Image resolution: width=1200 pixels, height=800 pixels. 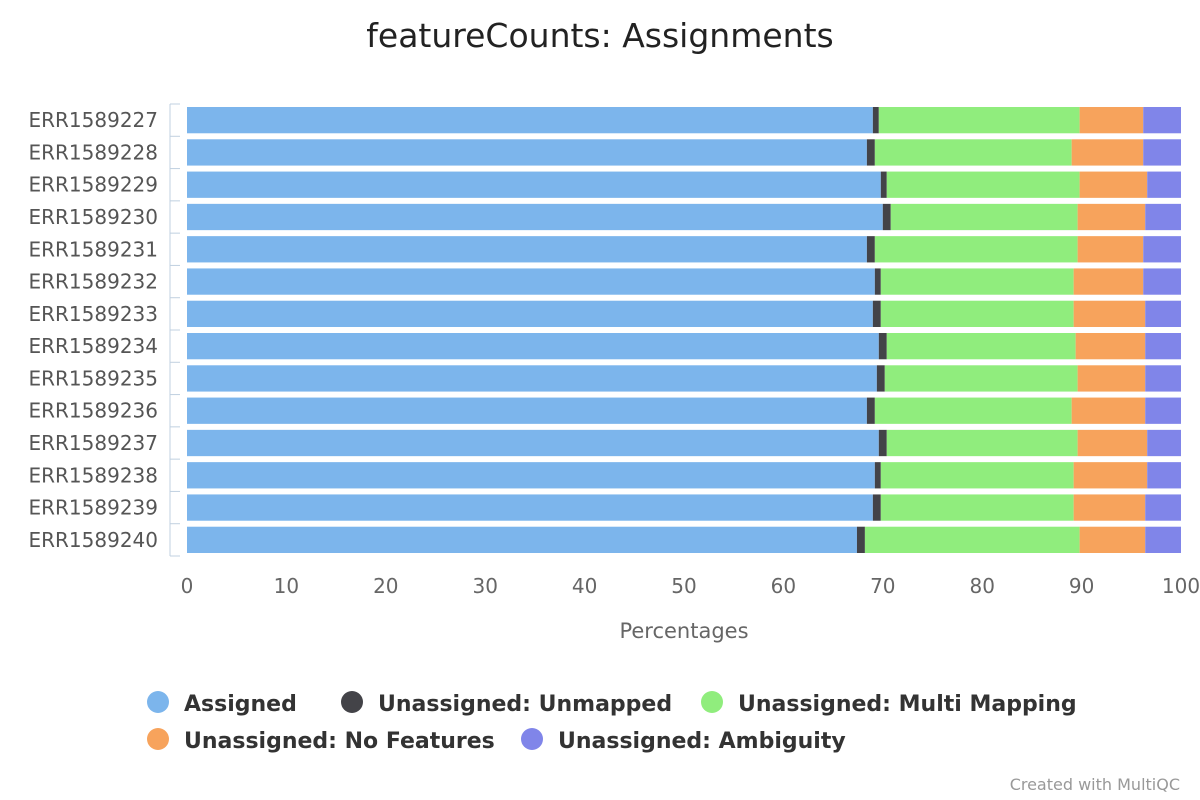 What do you see at coordinates (973, 152) in the screenshot?
I see `bar-segment-unassigned-multi-mapping-err1589228` at bounding box center [973, 152].